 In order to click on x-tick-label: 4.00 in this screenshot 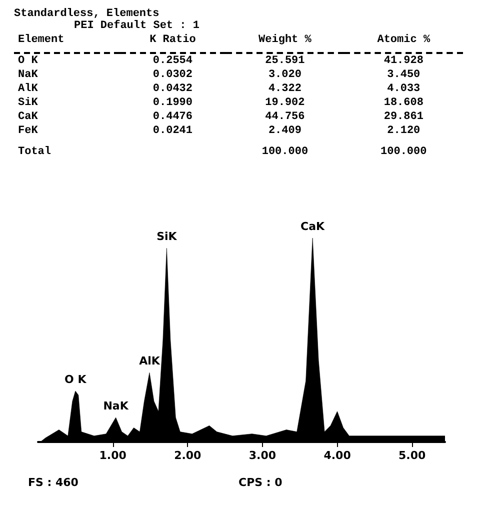, I will do `click(338, 455)`.